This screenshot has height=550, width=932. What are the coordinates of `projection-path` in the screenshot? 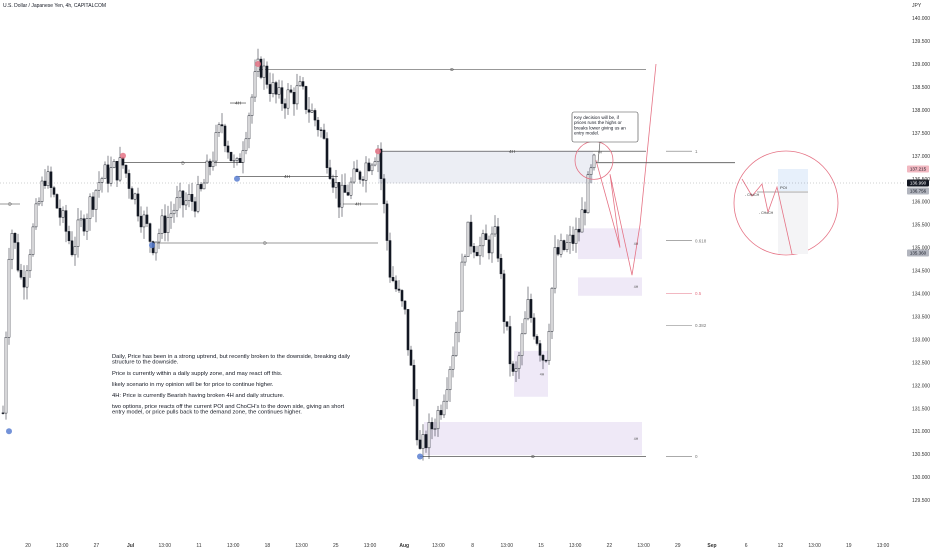 It's located at (626, 169).